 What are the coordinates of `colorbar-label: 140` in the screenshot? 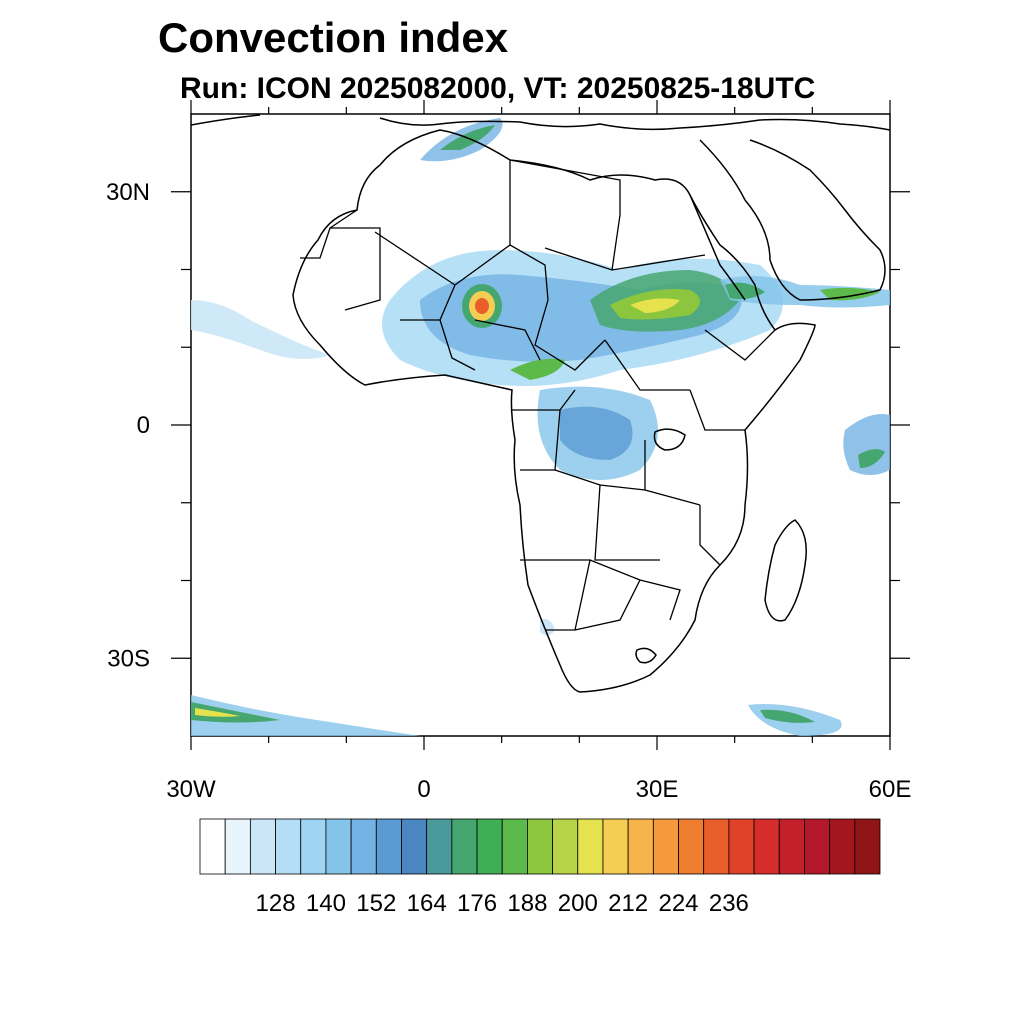 It's located at (326, 903).